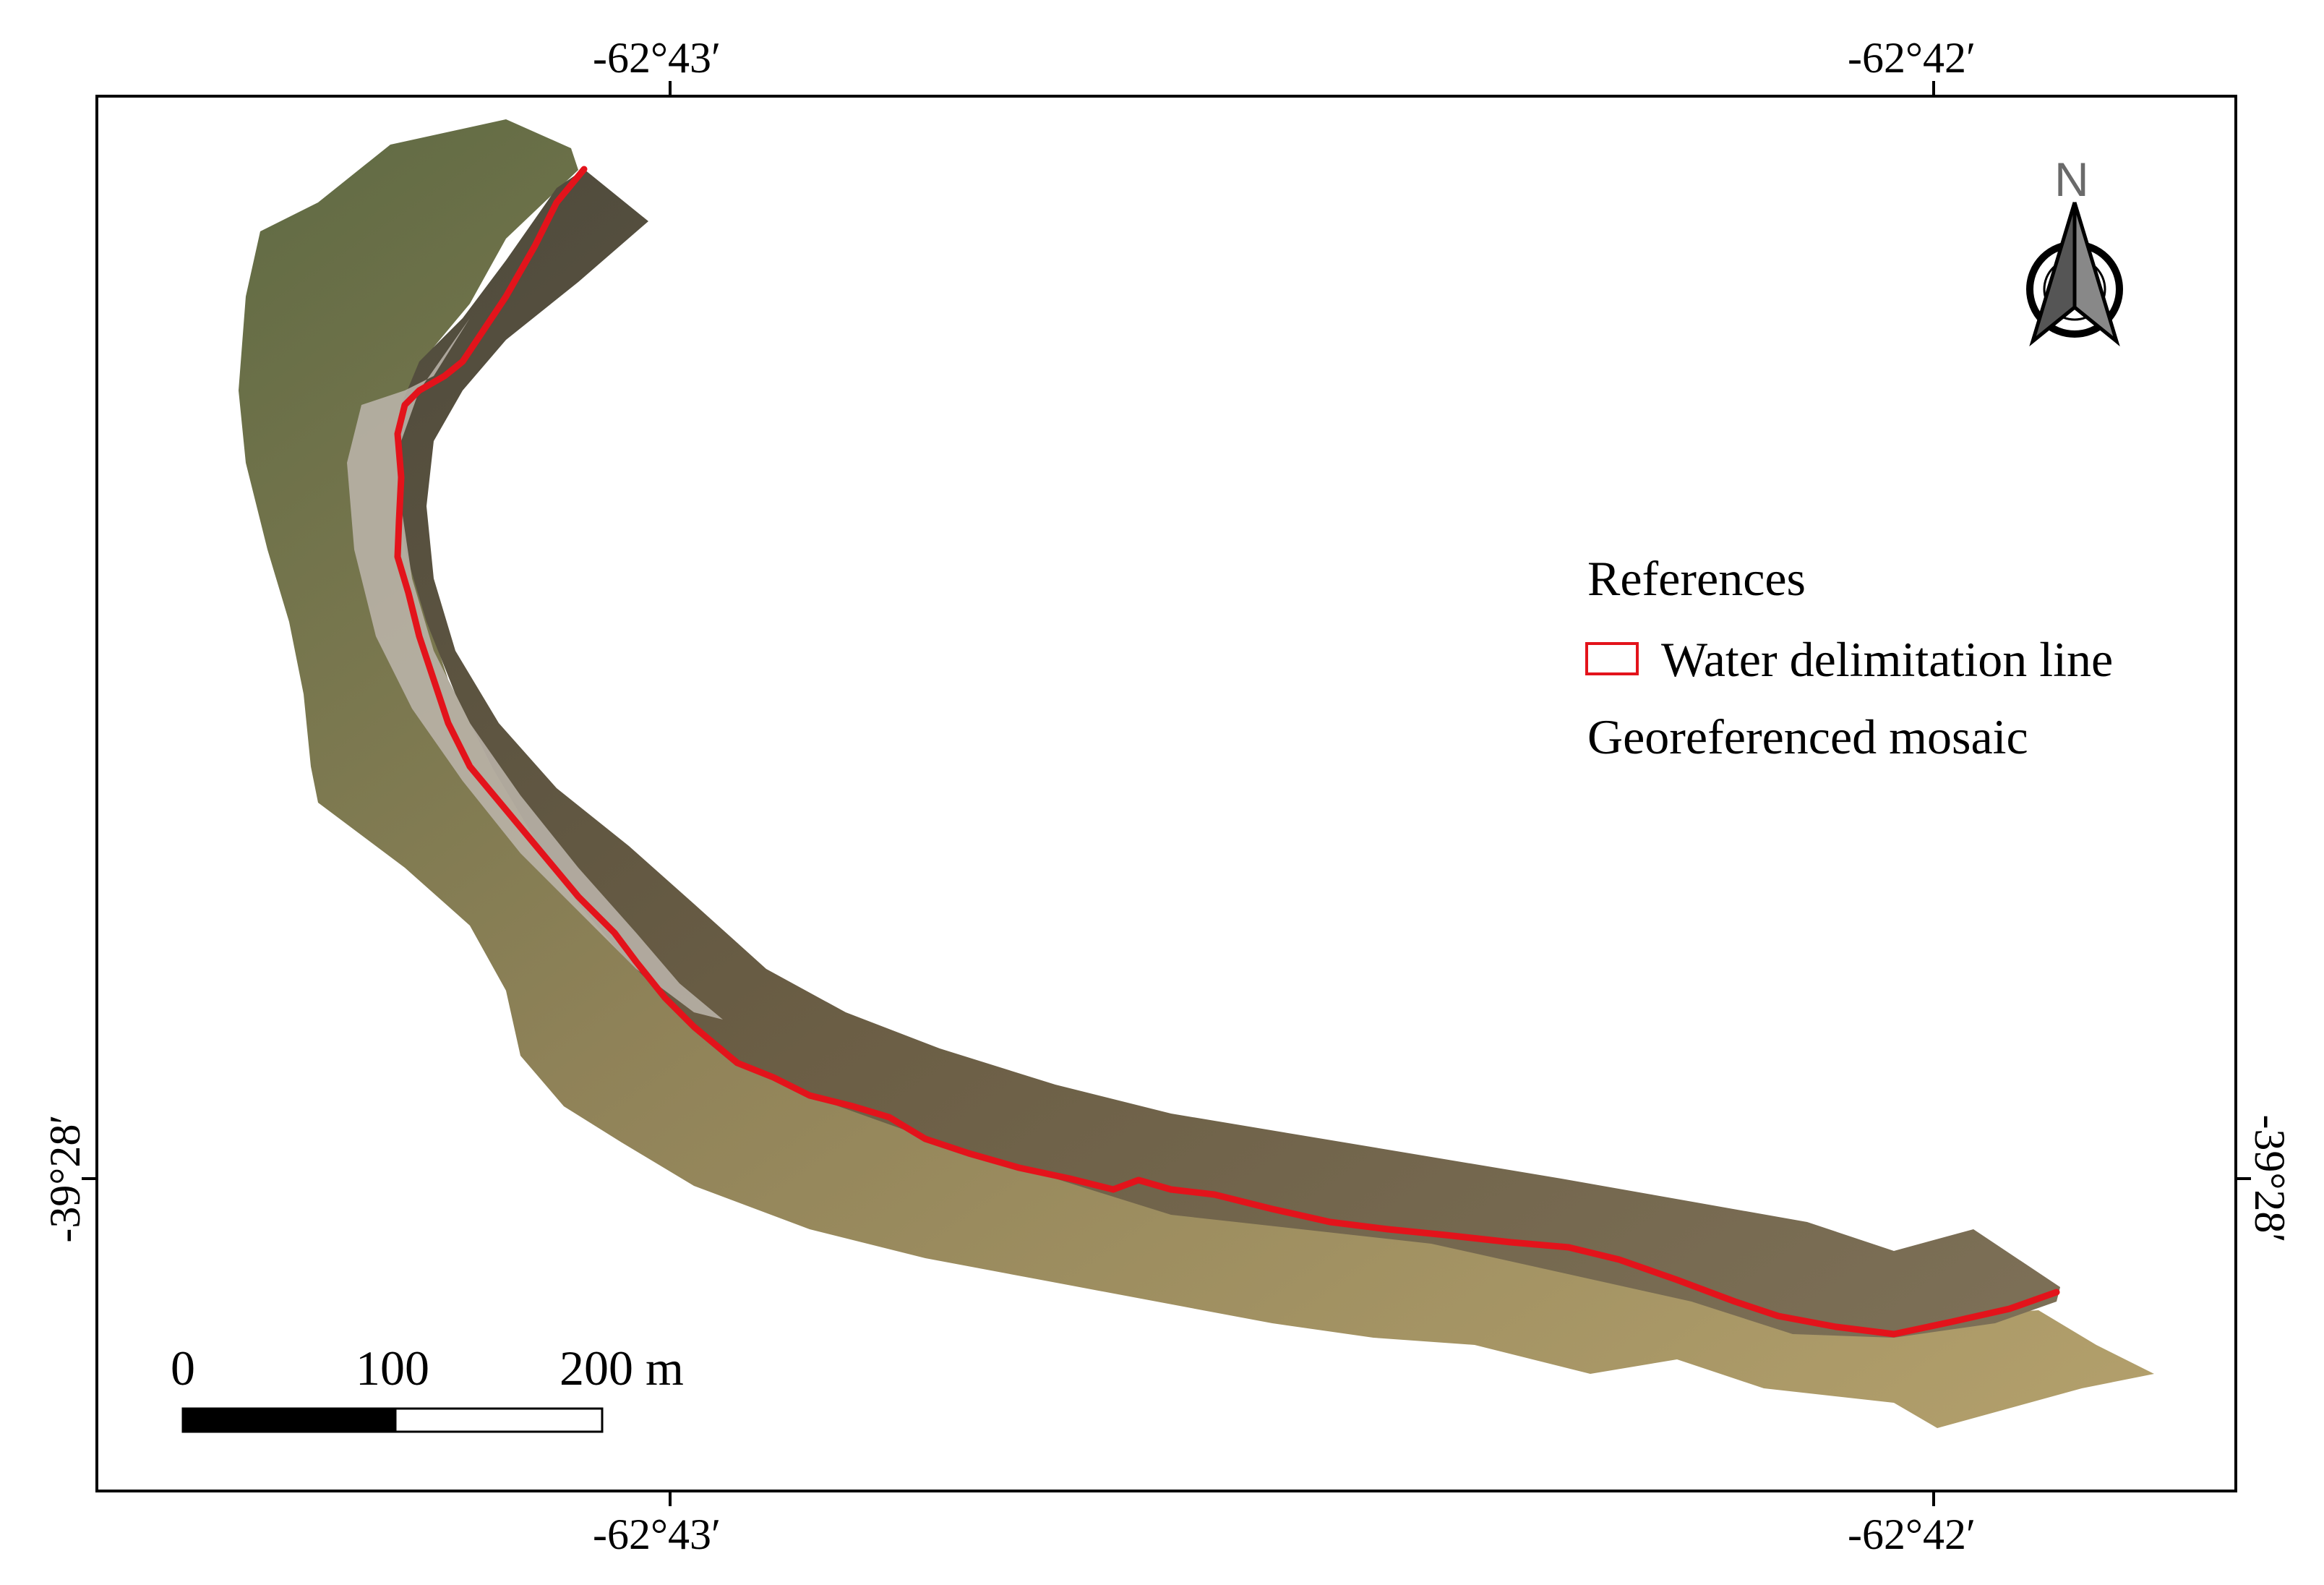  What do you see at coordinates (289, 1420) in the screenshot?
I see `scale-bar-black-segment` at bounding box center [289, 1420].